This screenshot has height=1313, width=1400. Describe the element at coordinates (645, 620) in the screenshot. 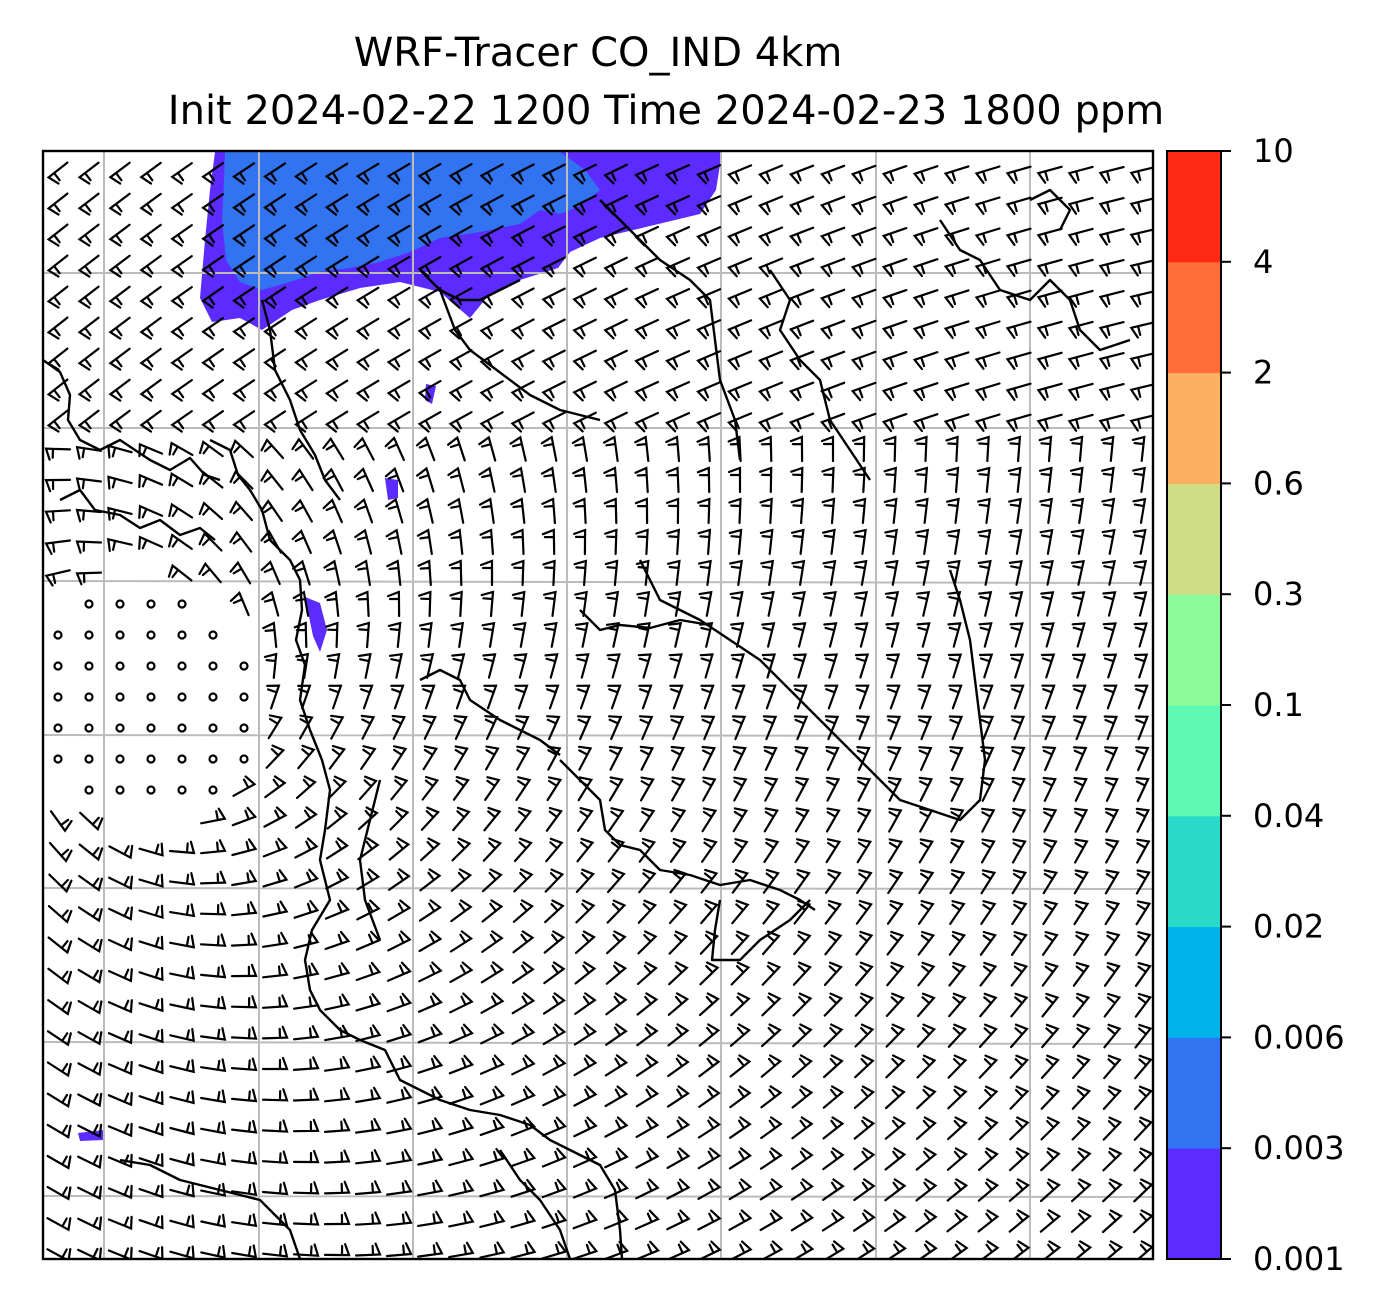

I see `coastline` at that location.